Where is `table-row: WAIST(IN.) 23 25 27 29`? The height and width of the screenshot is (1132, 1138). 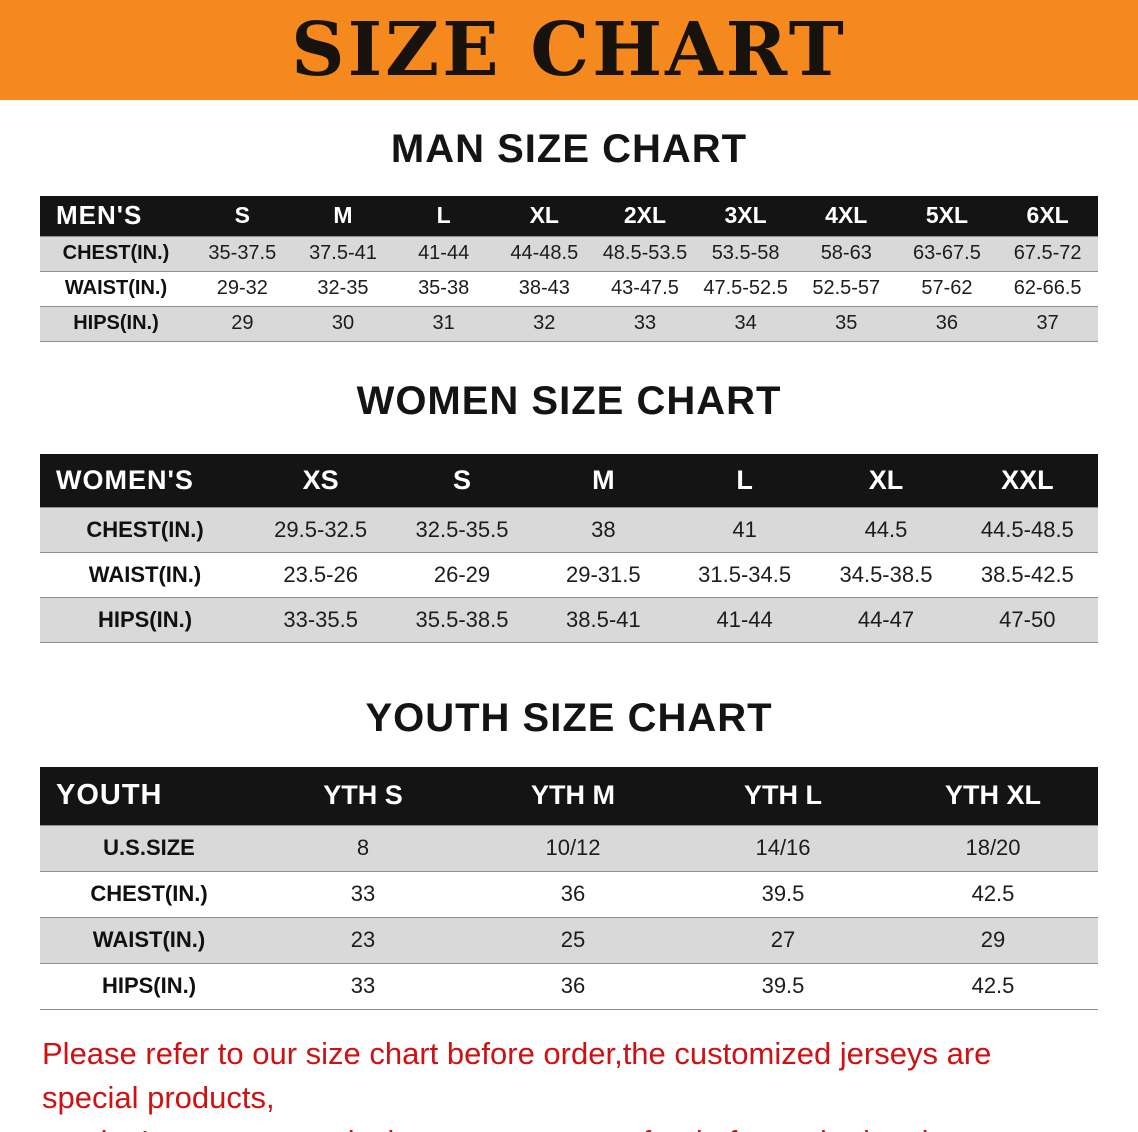 table-row: WAIST(IN.) 23 25 27 29 is located at coordinates (569, 940).